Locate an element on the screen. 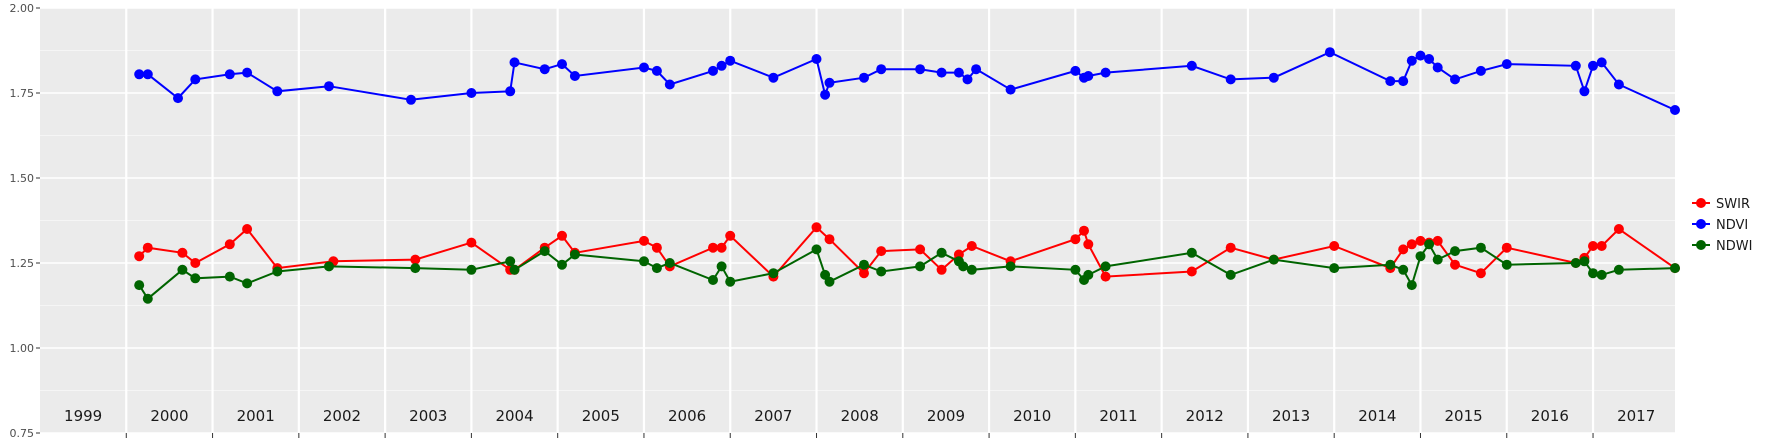 This screenshot has width=1773, height=442. series-ndwi is located at coordinates (907, 271).